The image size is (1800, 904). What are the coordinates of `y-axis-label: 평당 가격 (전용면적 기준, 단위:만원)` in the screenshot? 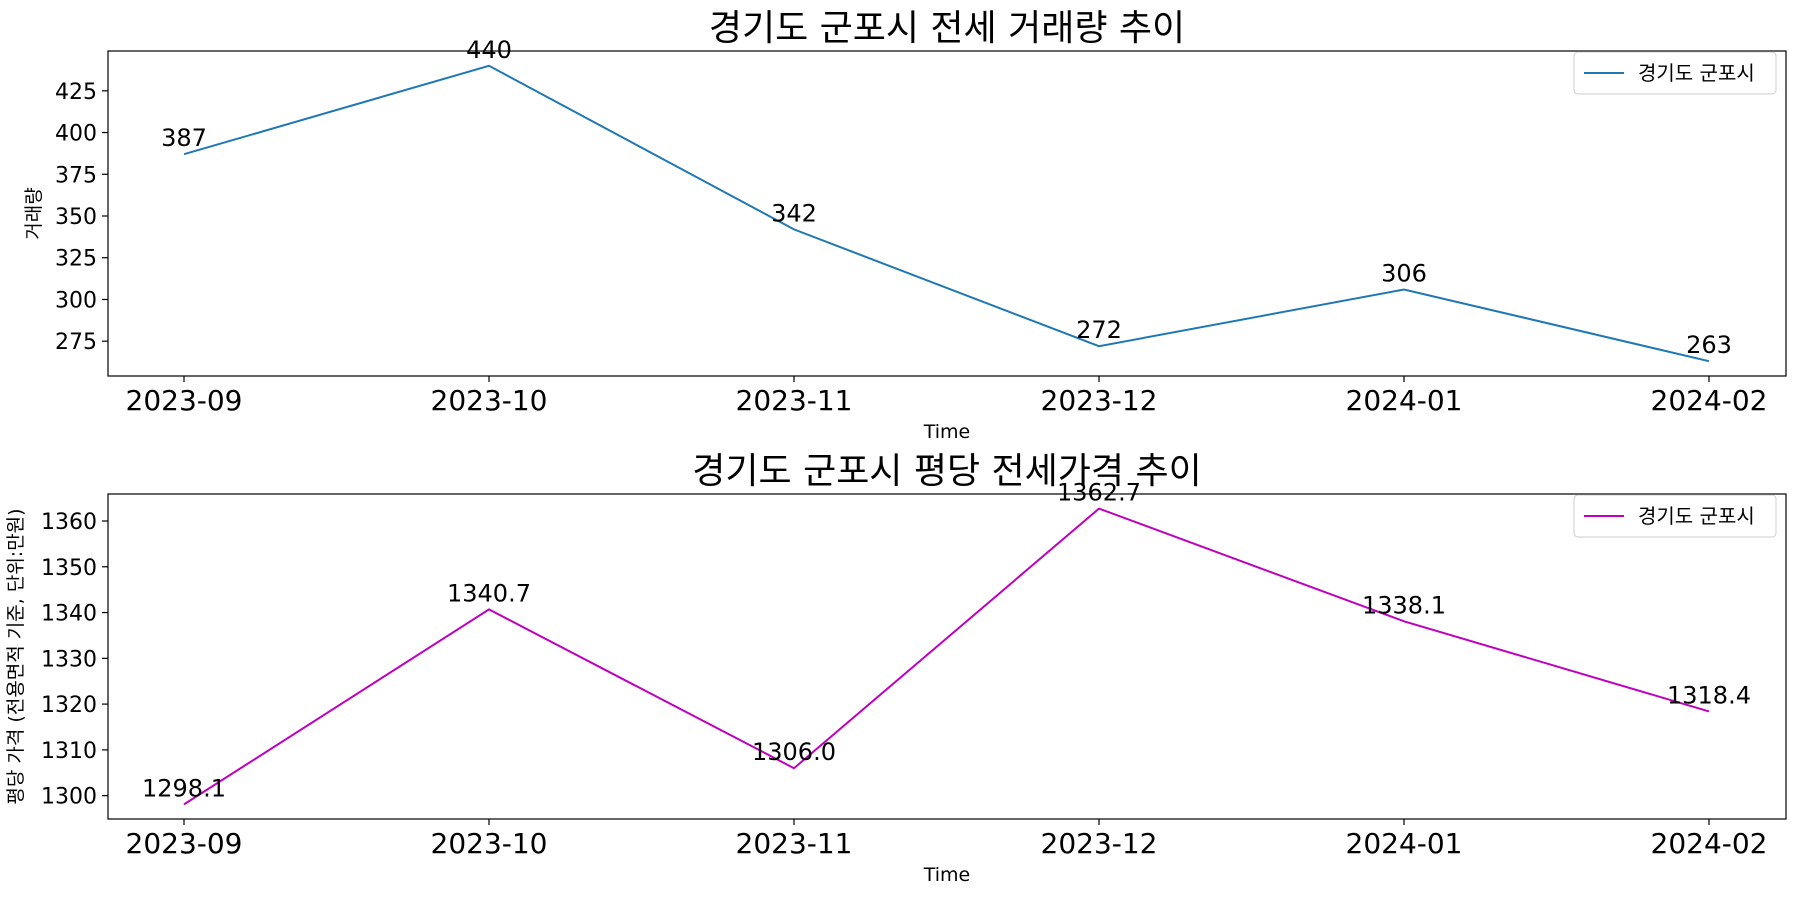 It's located at (16, 656).